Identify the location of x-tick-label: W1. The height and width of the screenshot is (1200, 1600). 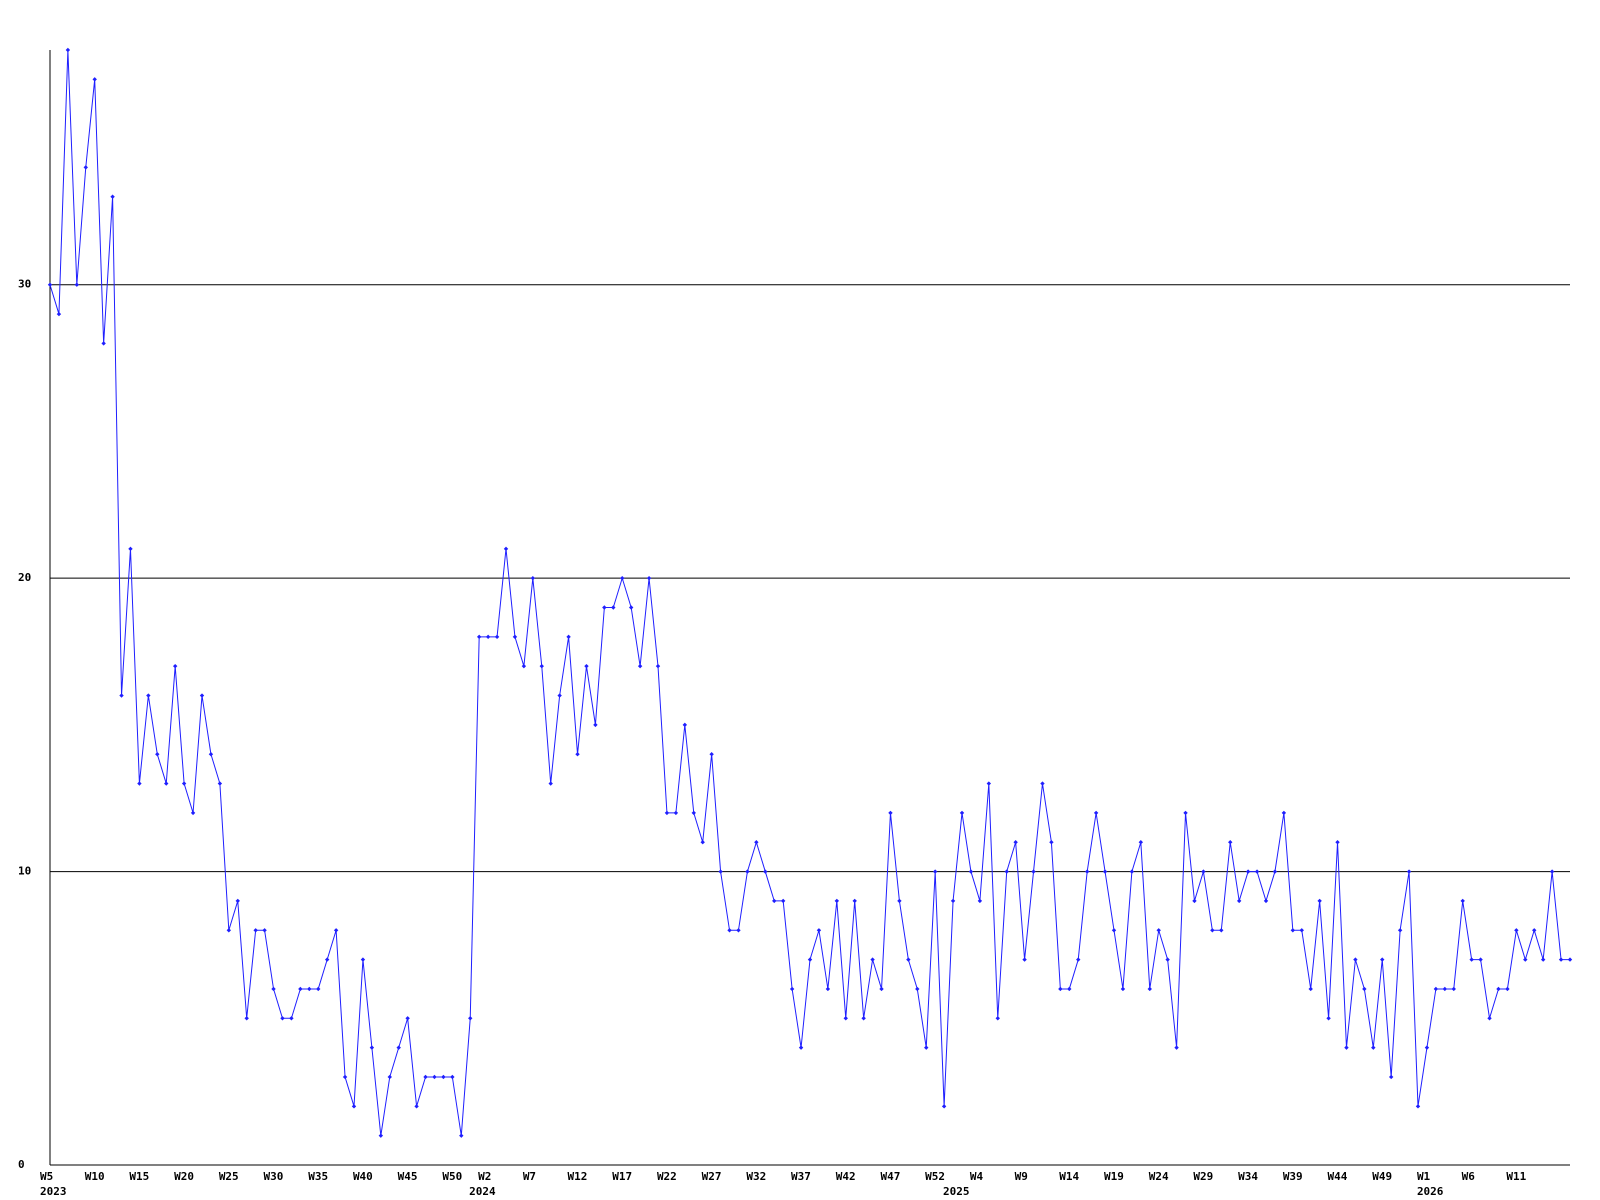
(1424, 1176).